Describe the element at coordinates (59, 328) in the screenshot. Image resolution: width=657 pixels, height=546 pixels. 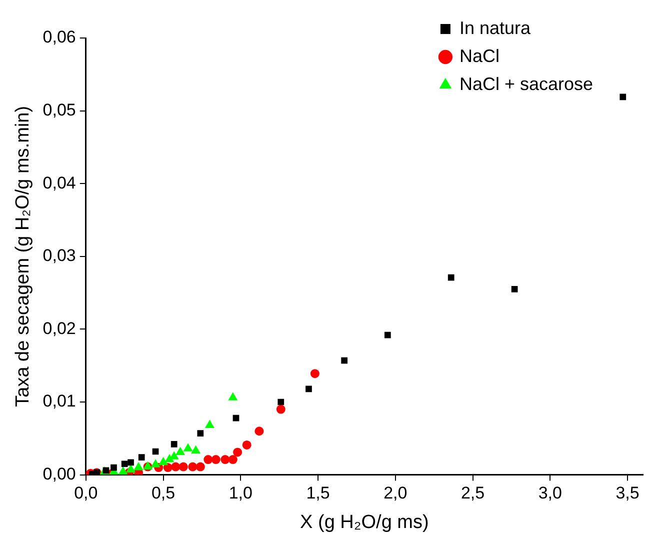
I see `y-tick-label: 0,02` at that location.